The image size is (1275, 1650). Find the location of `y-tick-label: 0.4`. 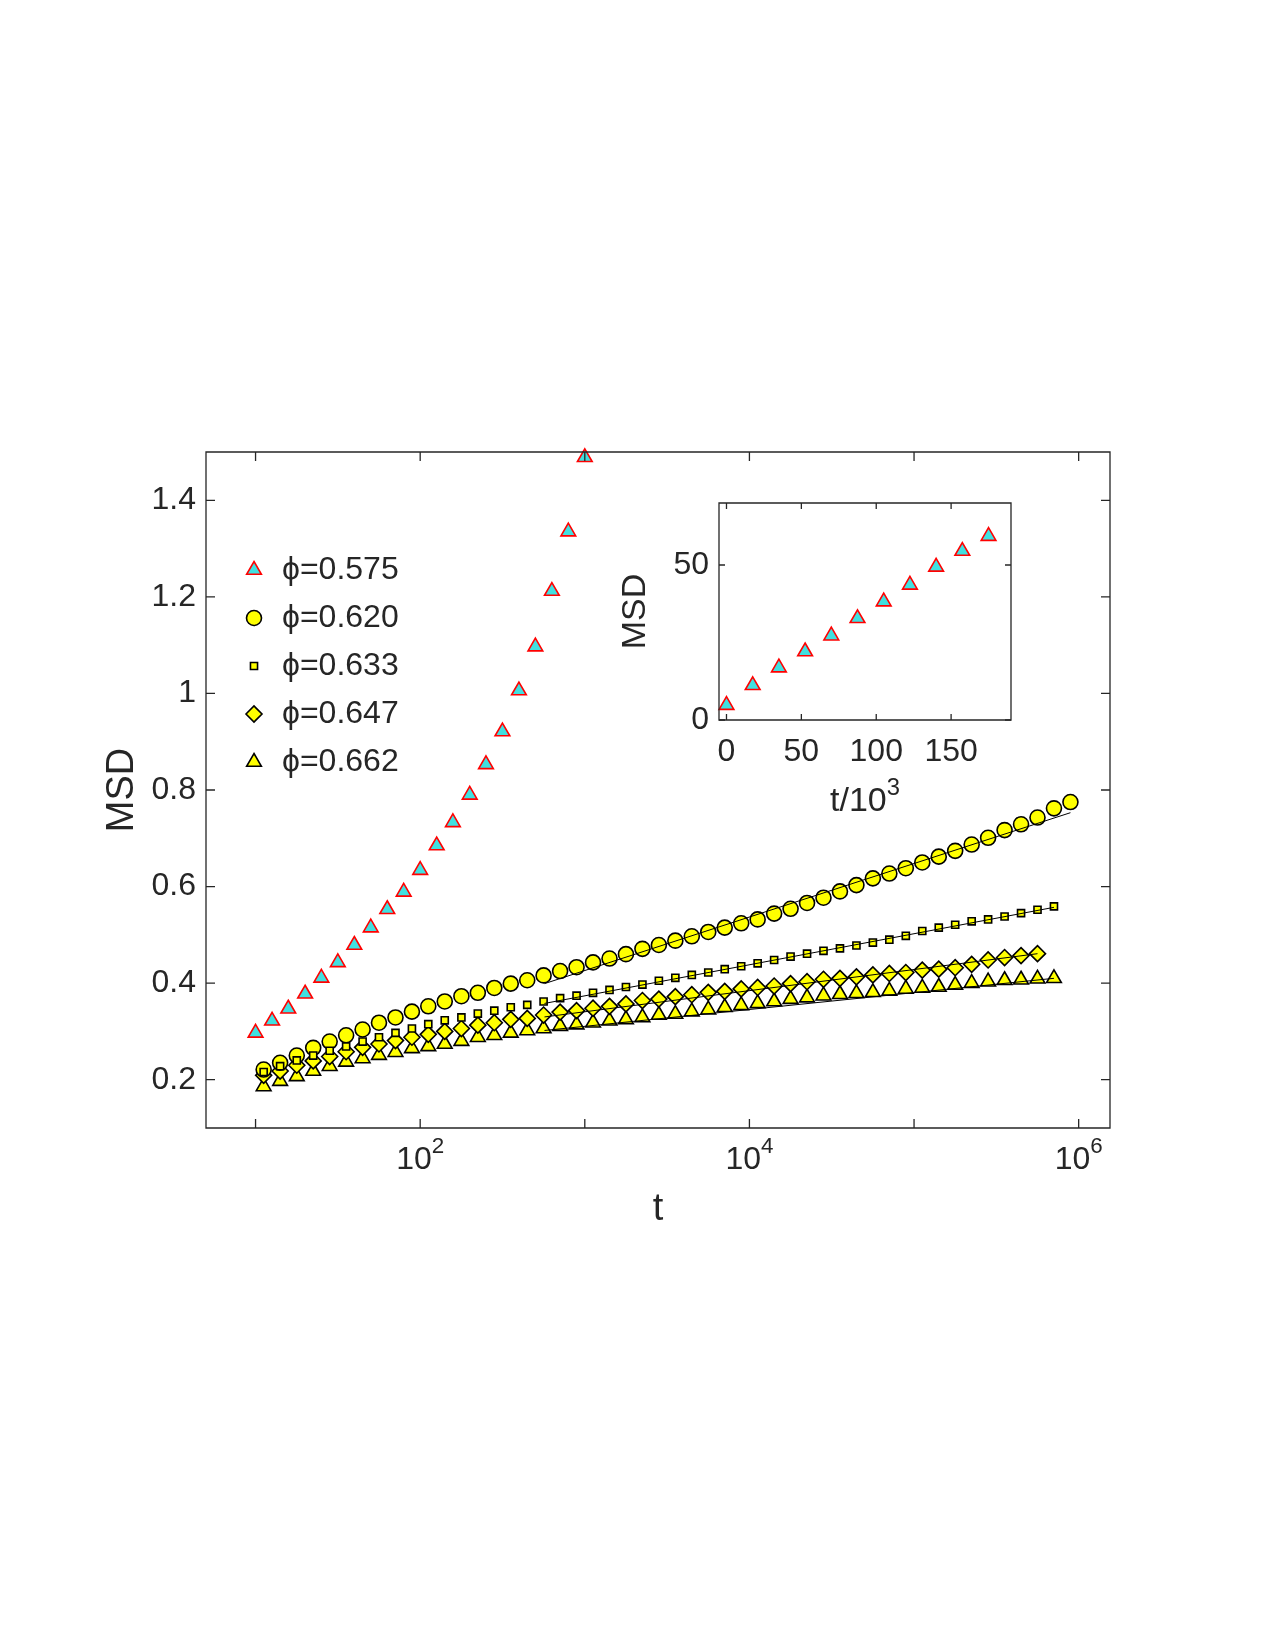

y-tick-label: 0.4 is located at coordinates (173, 980).